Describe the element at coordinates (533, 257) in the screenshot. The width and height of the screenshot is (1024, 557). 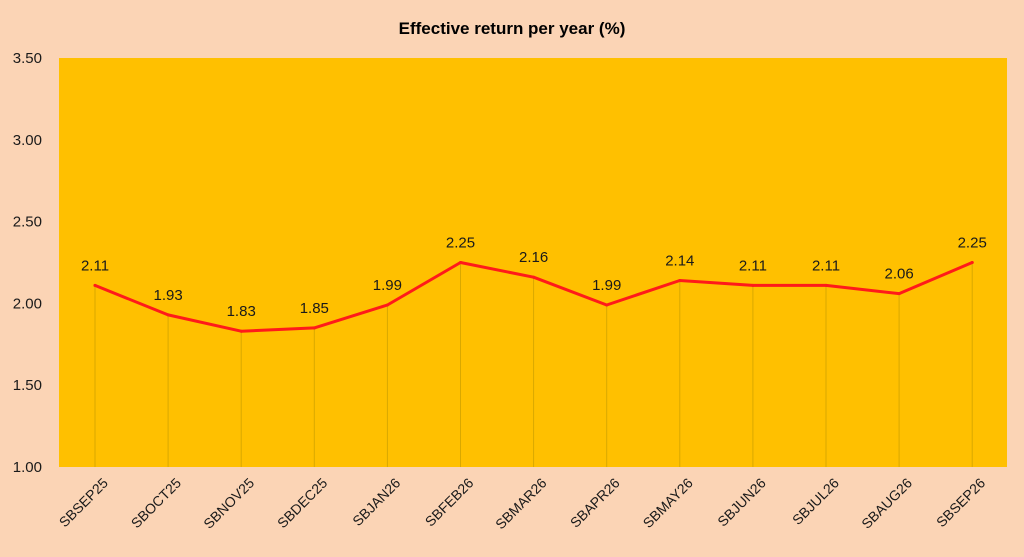
I see `data-label: 2.16` at that location.